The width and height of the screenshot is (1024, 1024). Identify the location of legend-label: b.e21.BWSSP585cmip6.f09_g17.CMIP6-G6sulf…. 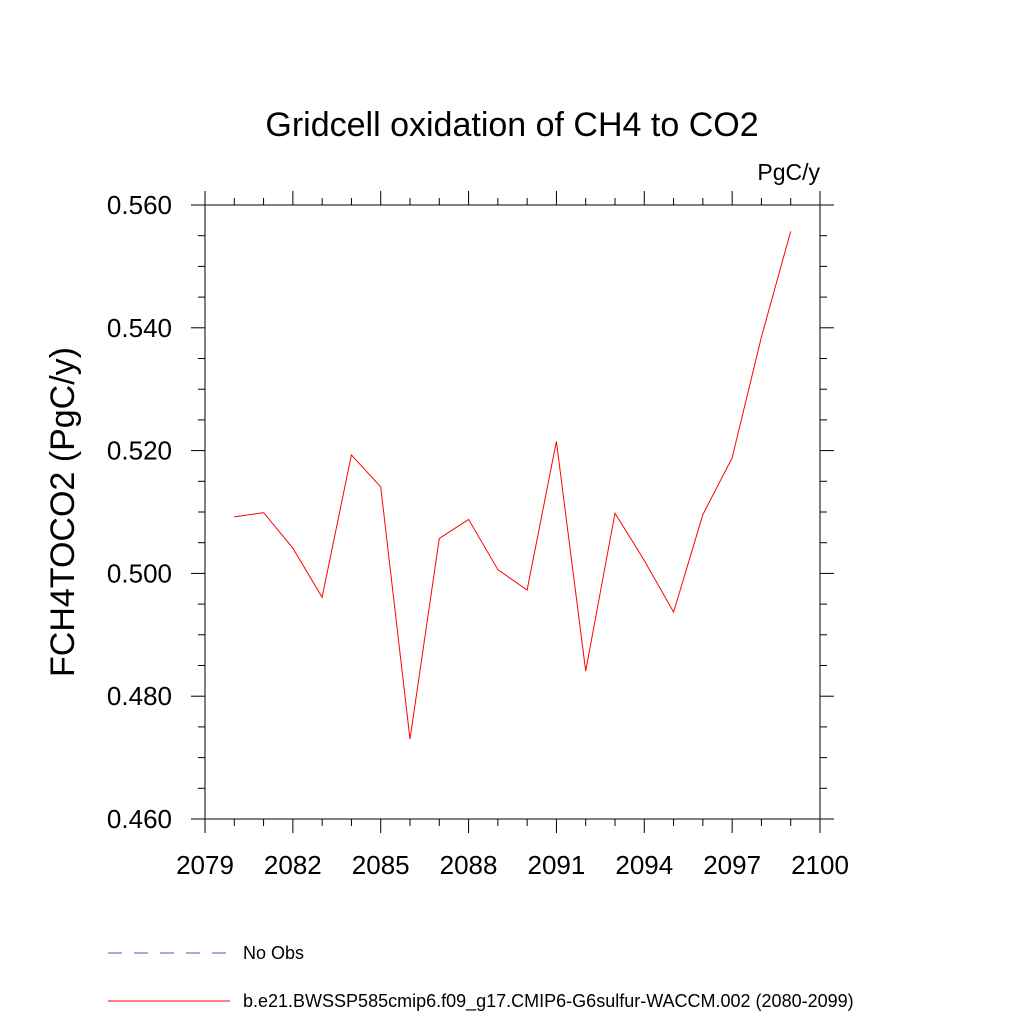
(548, 1001).